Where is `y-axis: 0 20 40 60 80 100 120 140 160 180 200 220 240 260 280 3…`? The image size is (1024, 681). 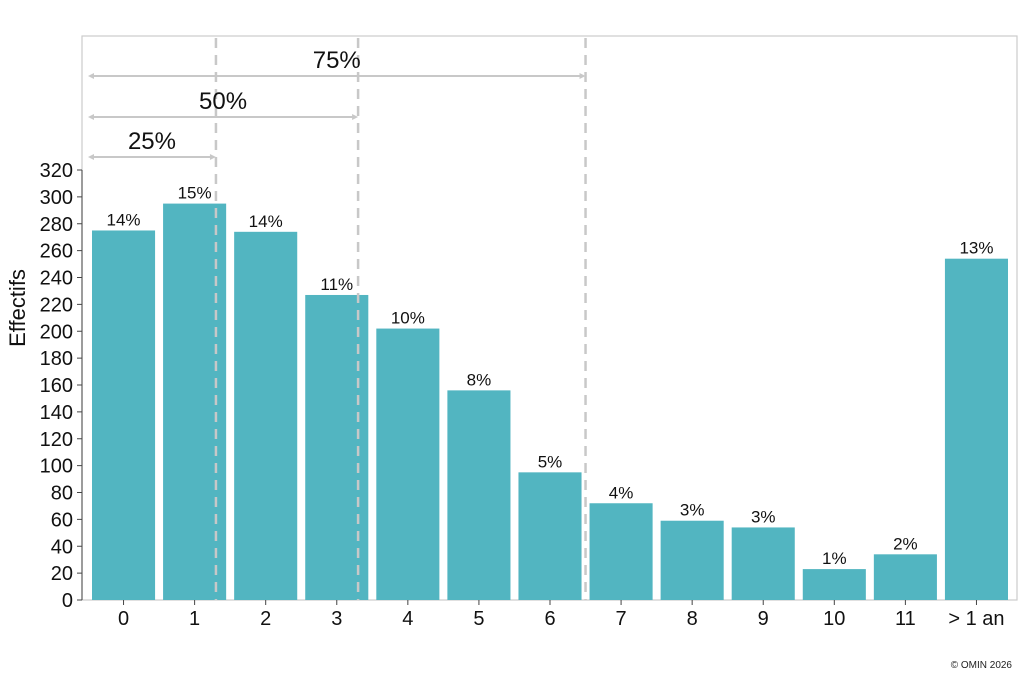
y-axis: 0 20 40 60 80 100 120 140 160 180 200 220 240 260 280 3… is located at coordinates (61, 386).